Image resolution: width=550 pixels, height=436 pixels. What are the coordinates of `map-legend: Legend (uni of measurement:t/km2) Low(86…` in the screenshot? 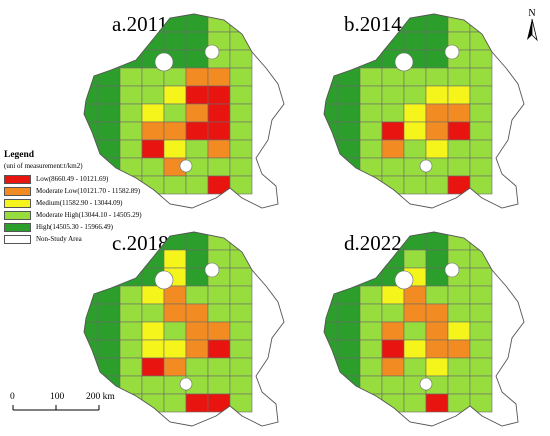 It's located at (99, 197).